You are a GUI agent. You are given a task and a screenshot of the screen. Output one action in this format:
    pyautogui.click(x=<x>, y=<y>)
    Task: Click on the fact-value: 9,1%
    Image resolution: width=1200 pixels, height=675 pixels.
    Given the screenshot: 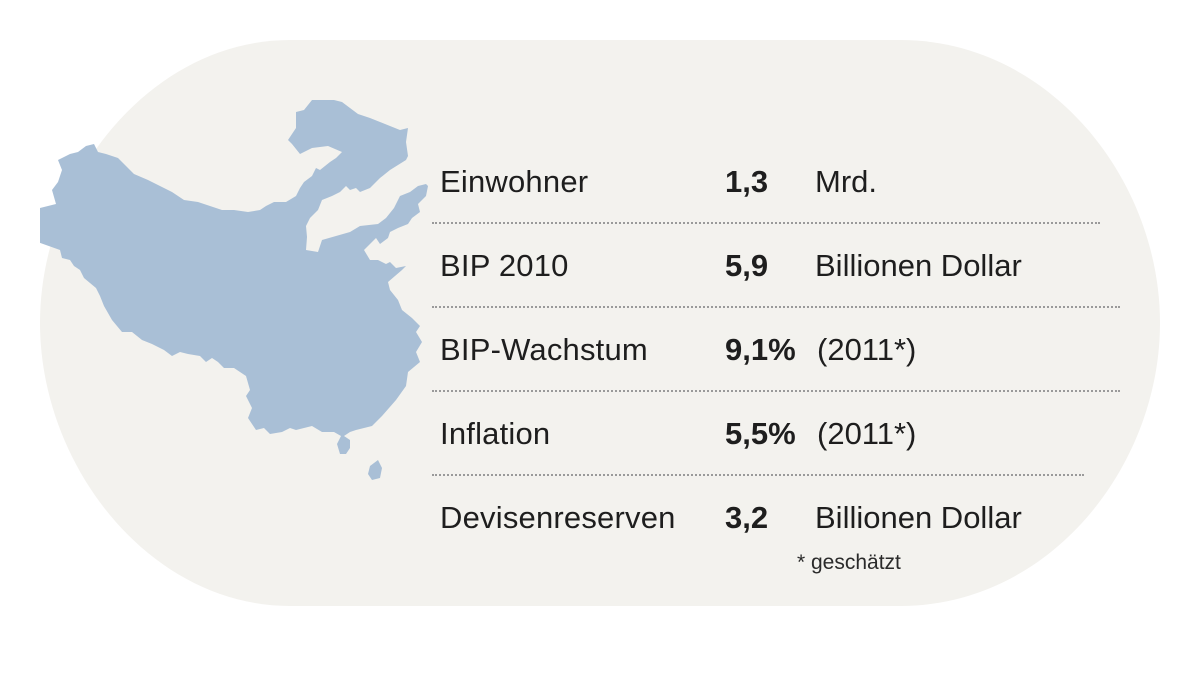 What is the action you would take?
    pyautogui.click(x=760, y=349)
    